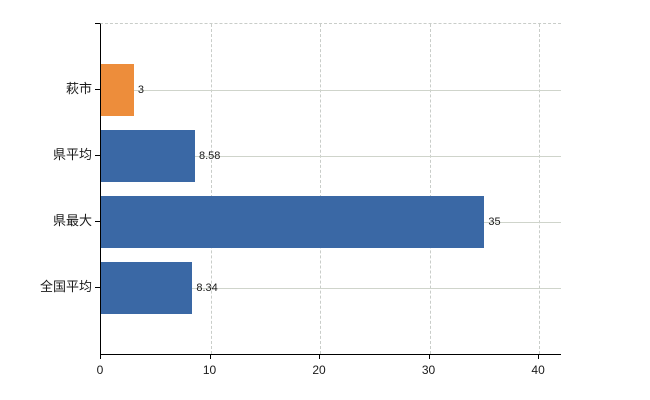 The width and height of the screenshot is (650, 400). I want to click on x-tick-label: 0, so click(100, 370).